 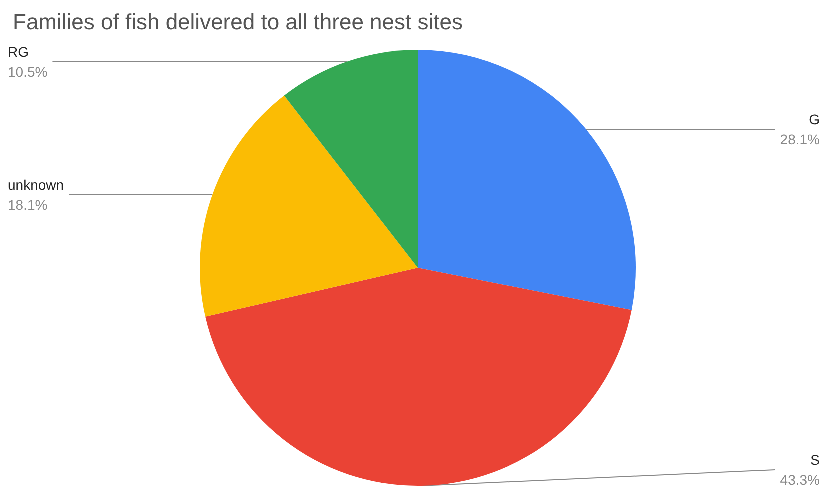 I want to click on data-label: 10.5%, so click(x=28, y=72).